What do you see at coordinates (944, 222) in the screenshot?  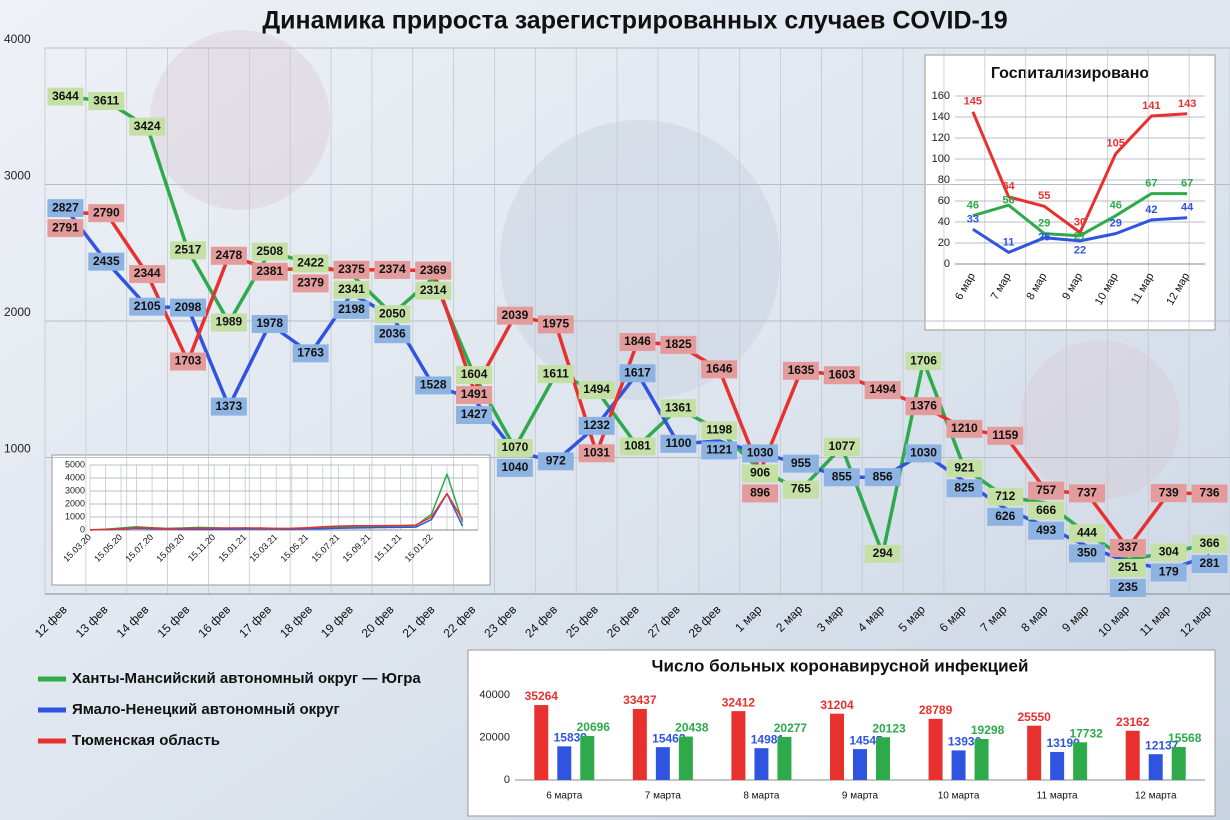 I see `y-tick-label: 40` at bounding box center [944, 222].